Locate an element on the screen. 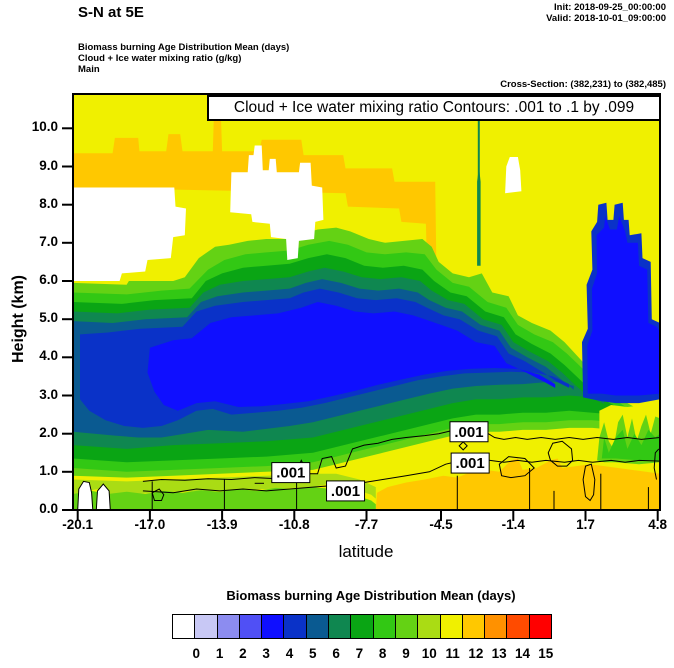 The image size is (674, 668). y-tick-label: 5.0 is located at coordinates (48, 318).